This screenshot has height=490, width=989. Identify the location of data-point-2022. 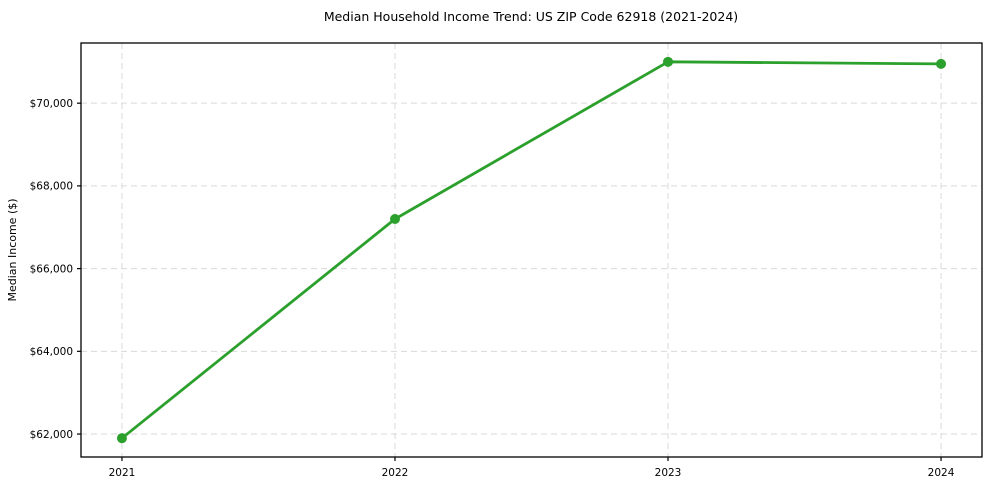
(394, 218).